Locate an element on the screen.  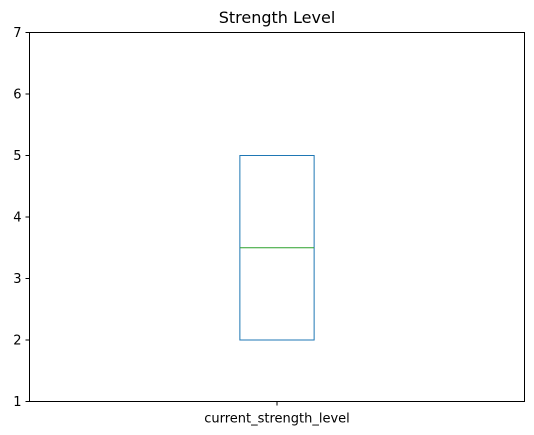
y-tick-label-1: 1 is located at coordinates (17, 402).